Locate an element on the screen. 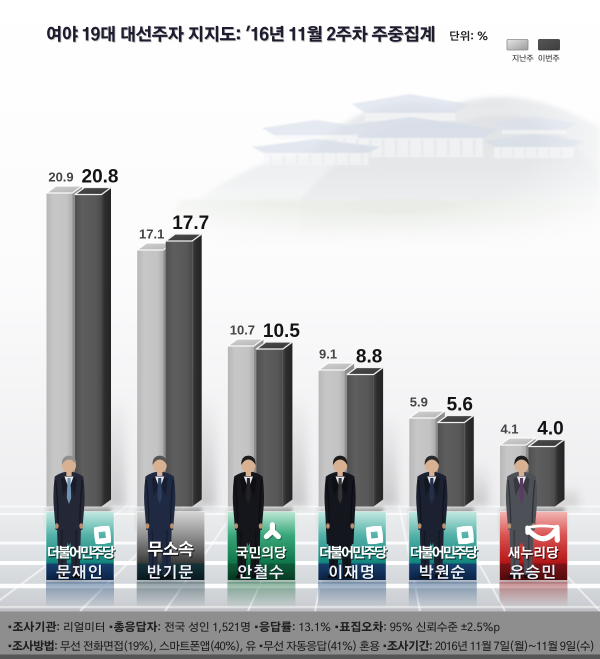 The width and height of the screenshot is (600, 659). svg-text: 10.5 is located at coordinates (281, 331).